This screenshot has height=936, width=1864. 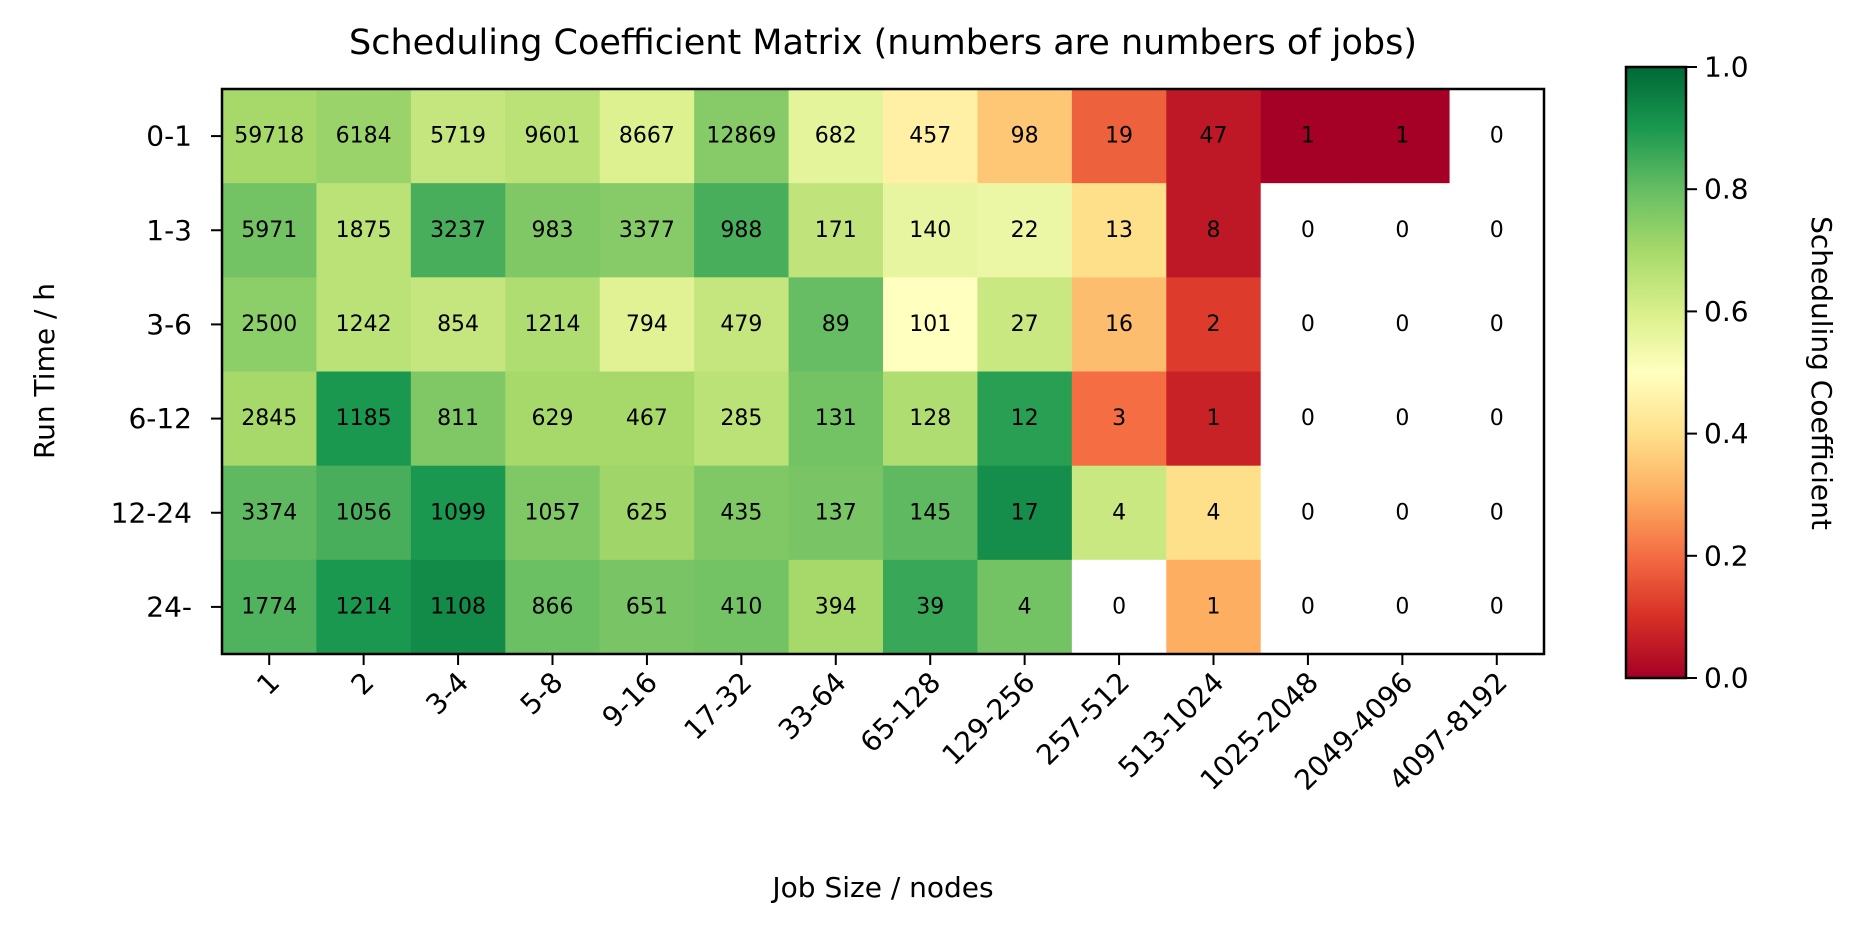 What do you see at coordinates (1119, 230) in the screenshot?
I see `cell-label: 13` at bounding box center [1119, 230].